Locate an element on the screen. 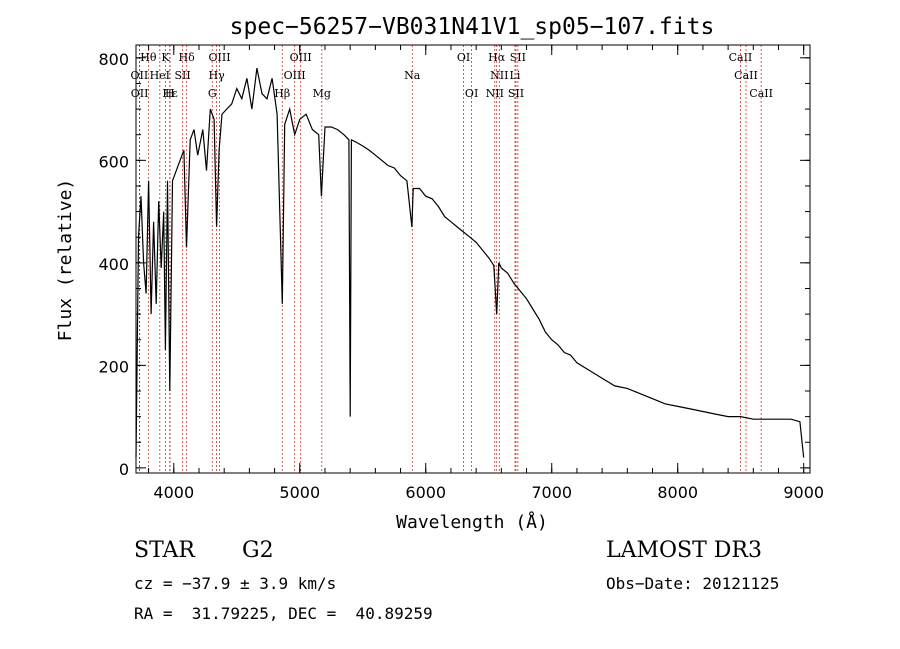 The width and height of the screenshot is (900, 649). y-tick-label: 0 is located at coordinates (124, 469).